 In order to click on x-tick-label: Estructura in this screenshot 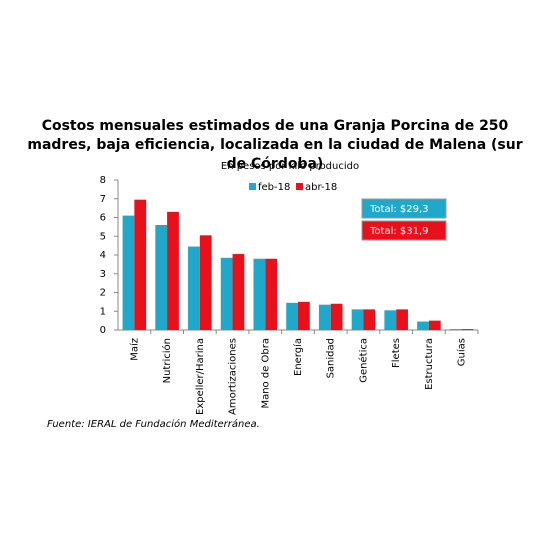, I will do `click(429, 364)`.